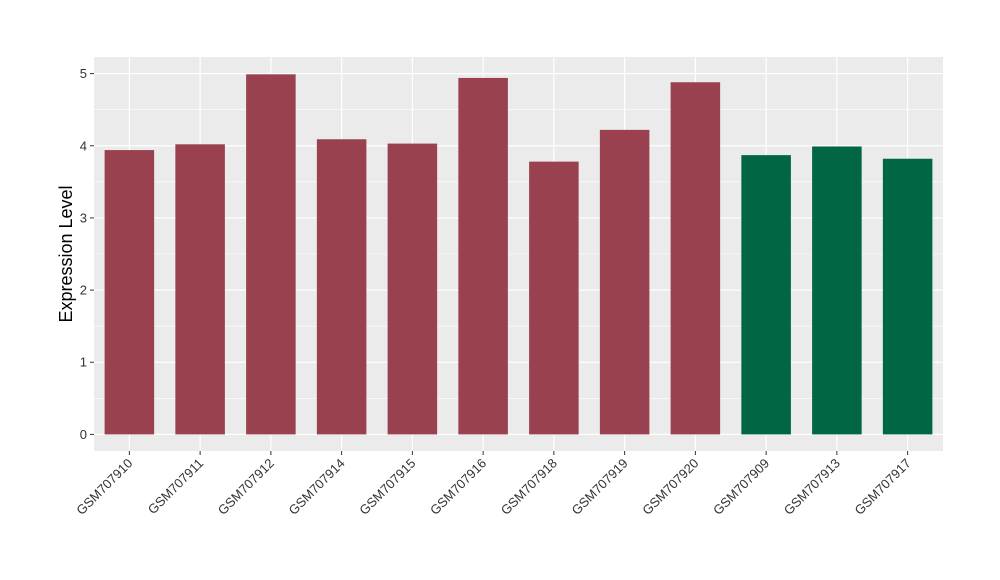 This screenshot has width=1000, height=580. Describe the element at coordinates (200, 289) in the screenshot. I see `bar-GSM707911` at that location.